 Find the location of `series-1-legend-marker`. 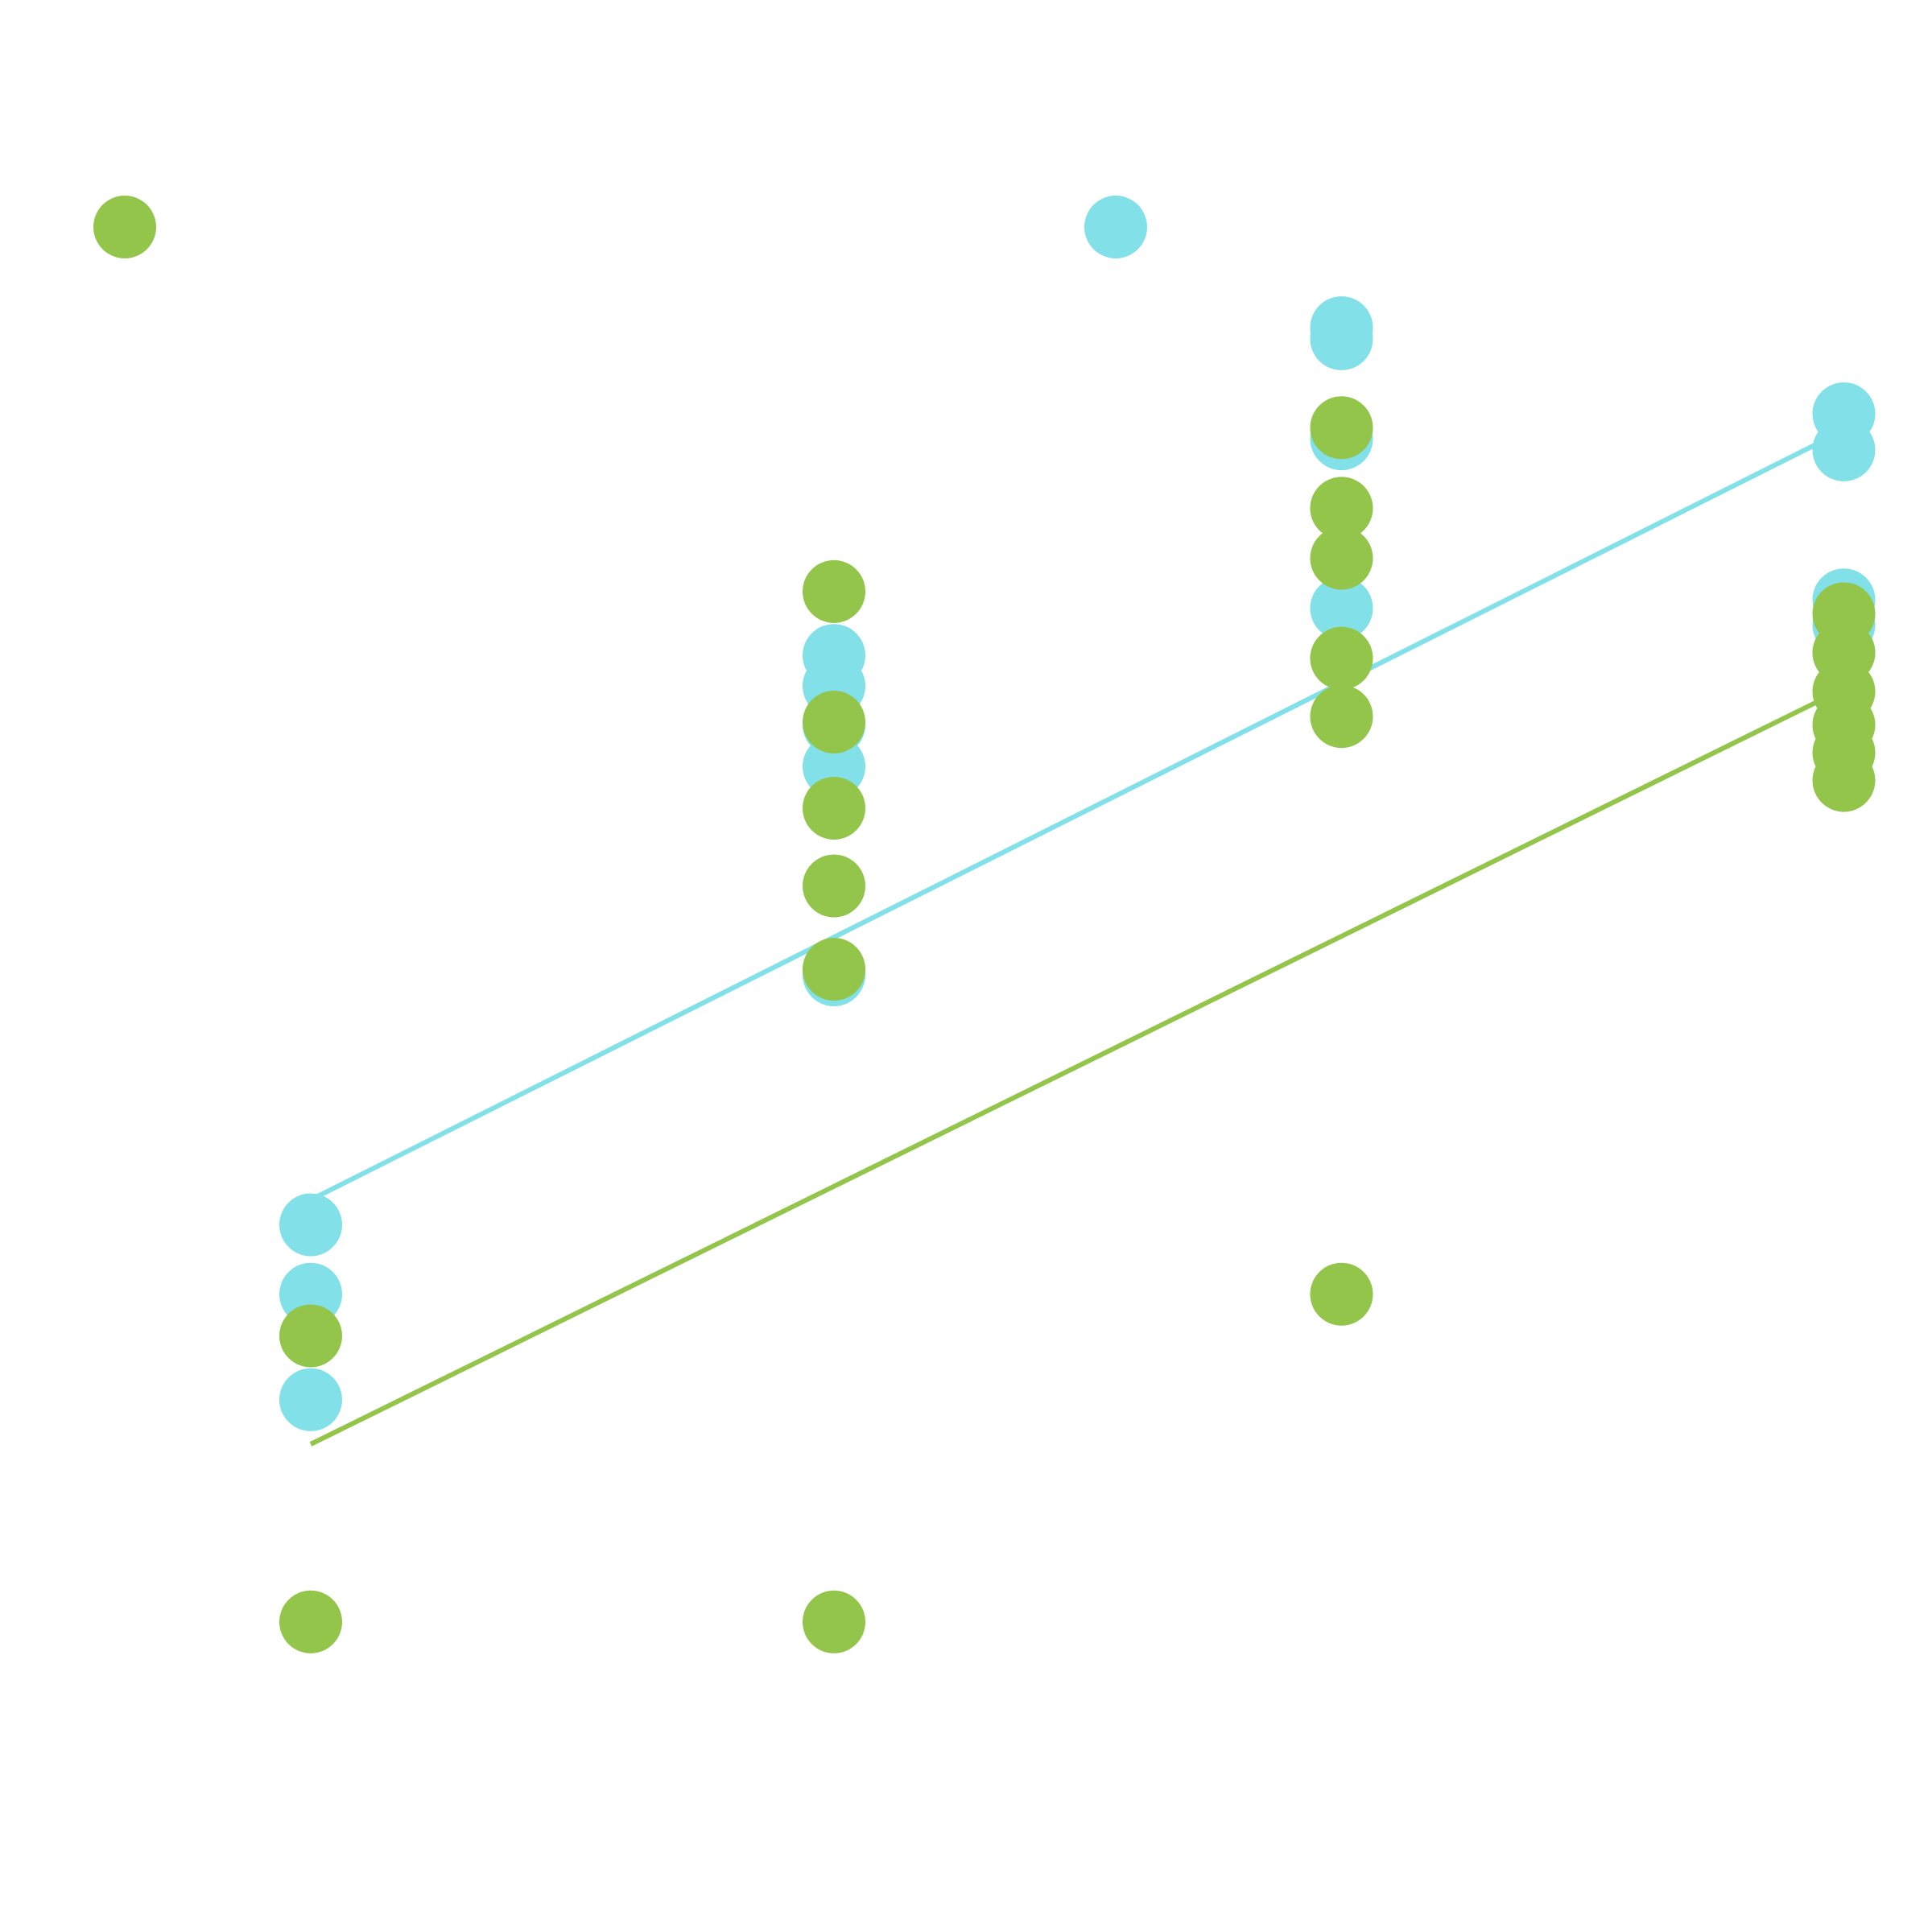

series-1-legend-marker is located at coordinates (1115, 227).